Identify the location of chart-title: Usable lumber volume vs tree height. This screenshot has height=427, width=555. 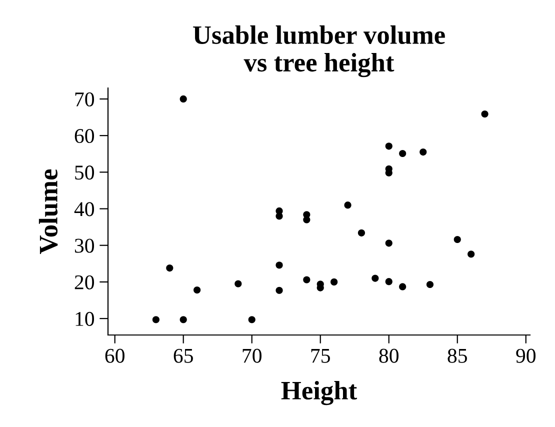
(319, 51).